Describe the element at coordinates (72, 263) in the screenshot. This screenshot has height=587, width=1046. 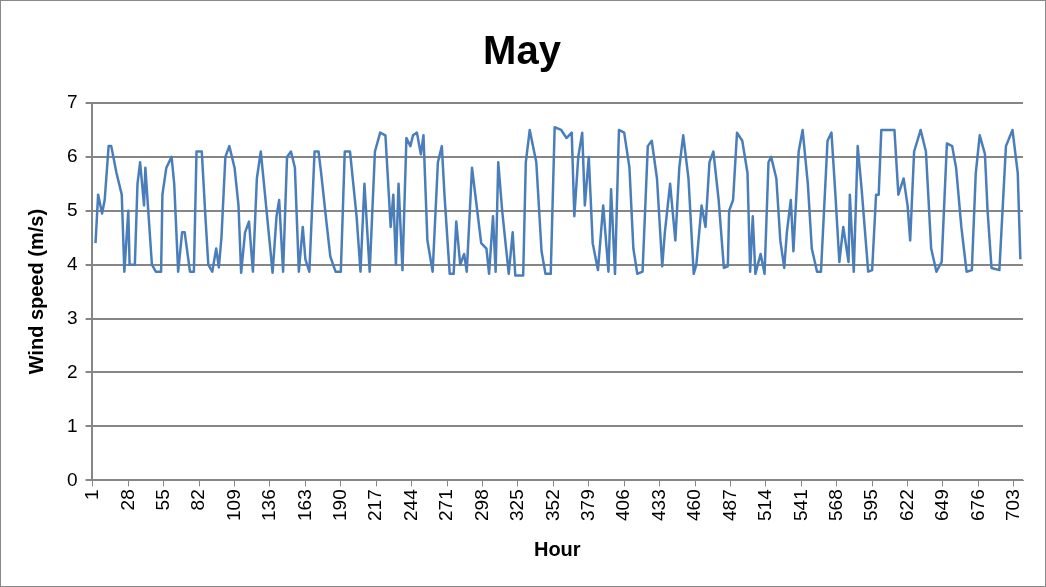
I see `y-tick-label: 4` at that location.